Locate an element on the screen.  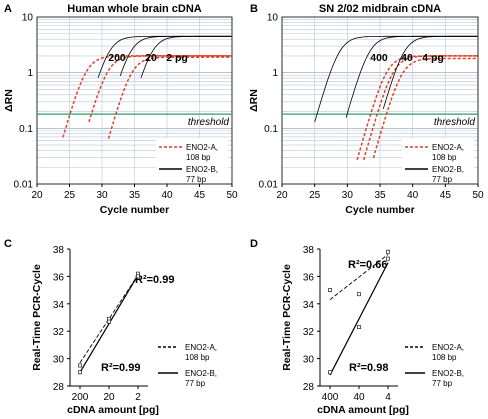
y-tick-label: 38 is located at coordinates (309, 250).